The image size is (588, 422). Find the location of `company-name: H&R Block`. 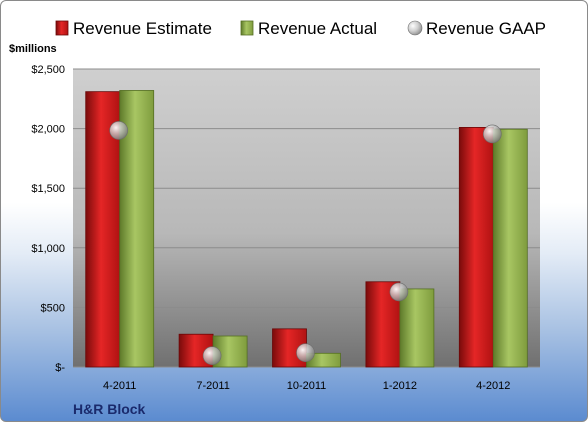

company-name: H&R Block is located at coordinates (109, 409).